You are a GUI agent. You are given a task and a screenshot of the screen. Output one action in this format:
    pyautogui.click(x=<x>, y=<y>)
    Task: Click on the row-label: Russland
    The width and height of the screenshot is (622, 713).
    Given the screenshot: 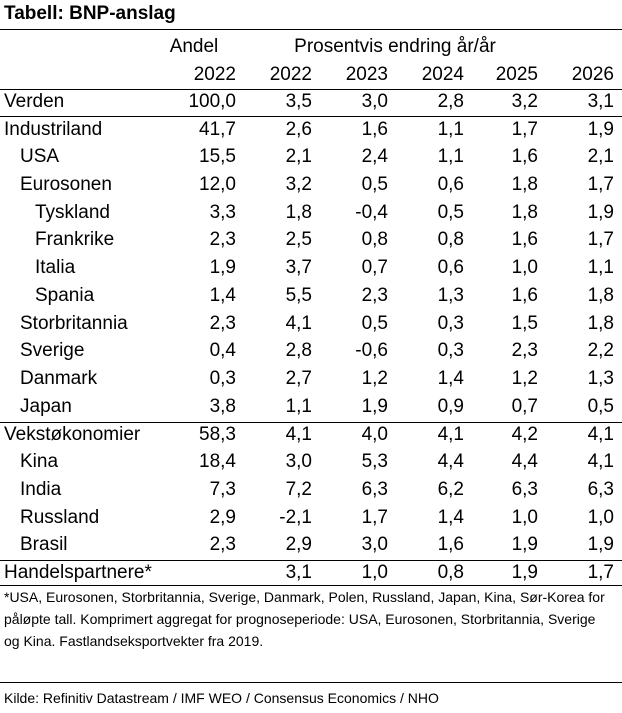 What is the action you would take?
    pyautogui.click(x=60, y=517)
    